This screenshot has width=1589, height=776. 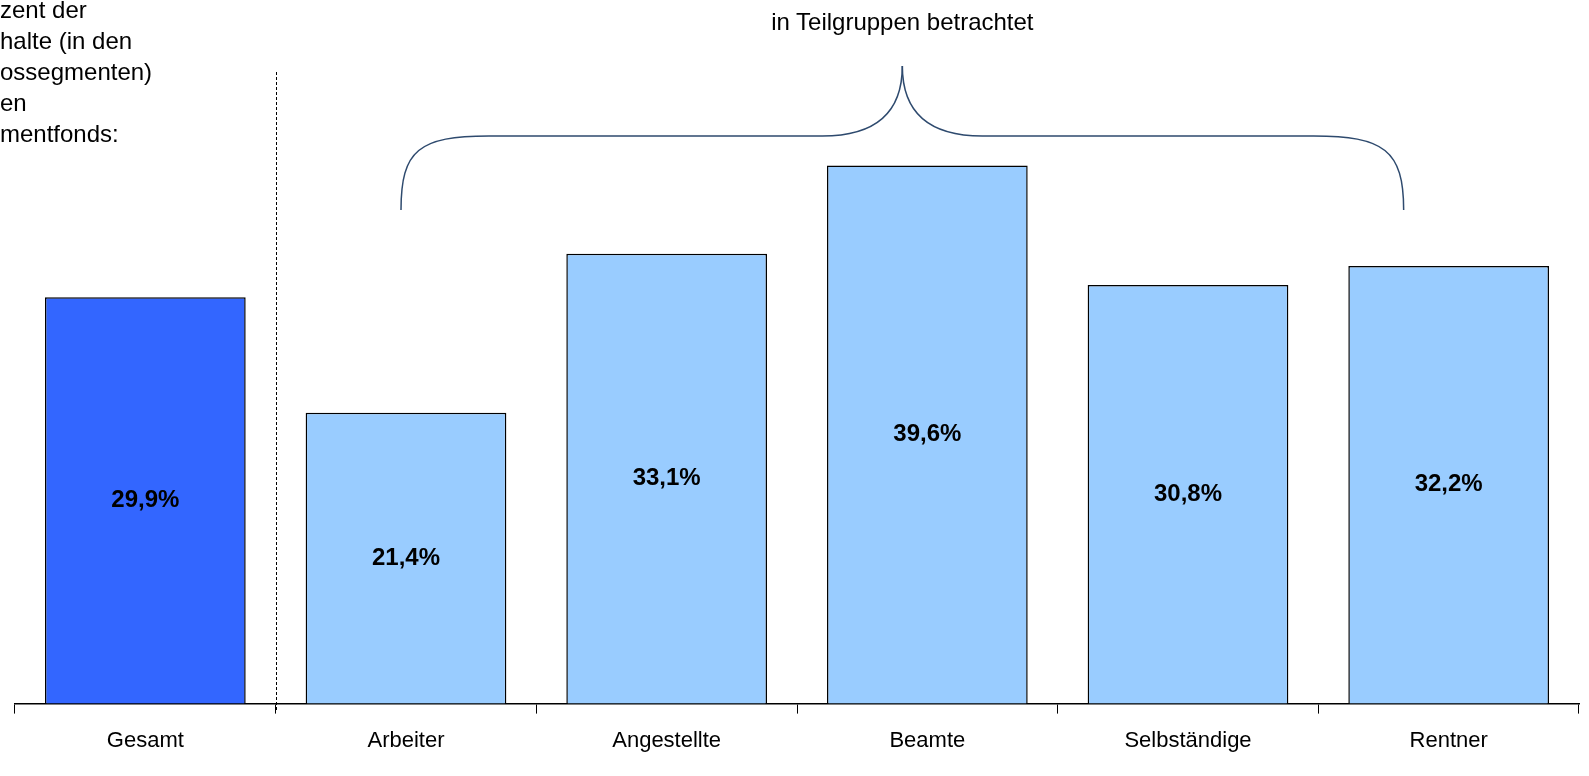 What do you see at coordinates (927, 433) in the screenshot?
I see `data-label: 39,6%` at bounding box center [927, 433].